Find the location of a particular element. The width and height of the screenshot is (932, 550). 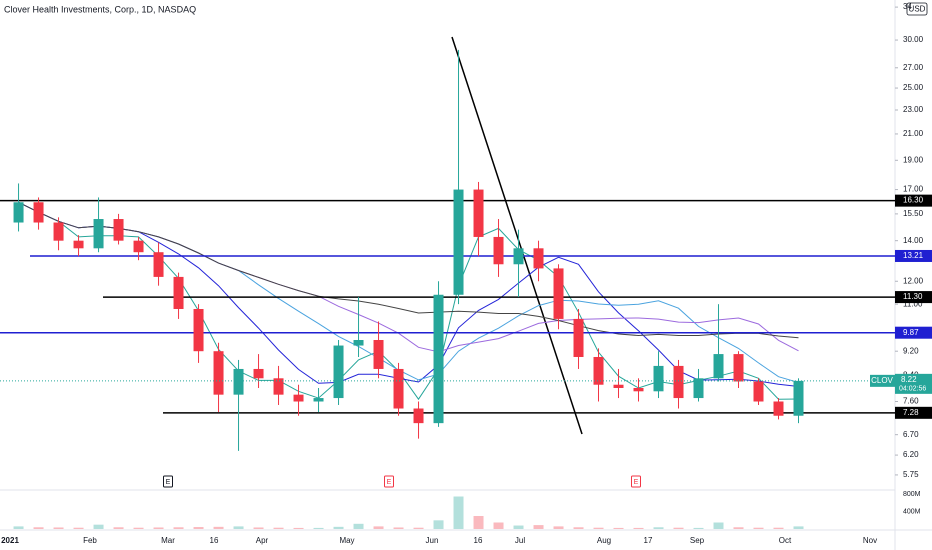

currency: USD is located at coordinates (917, 9).